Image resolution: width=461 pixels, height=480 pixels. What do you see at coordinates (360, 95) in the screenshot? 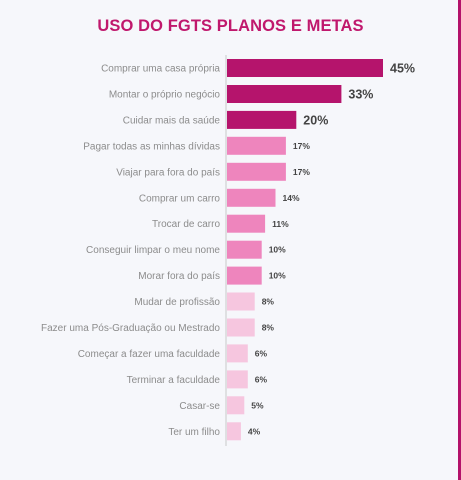
I see `value-label-1: 33%` at bounding box center [360, 95].